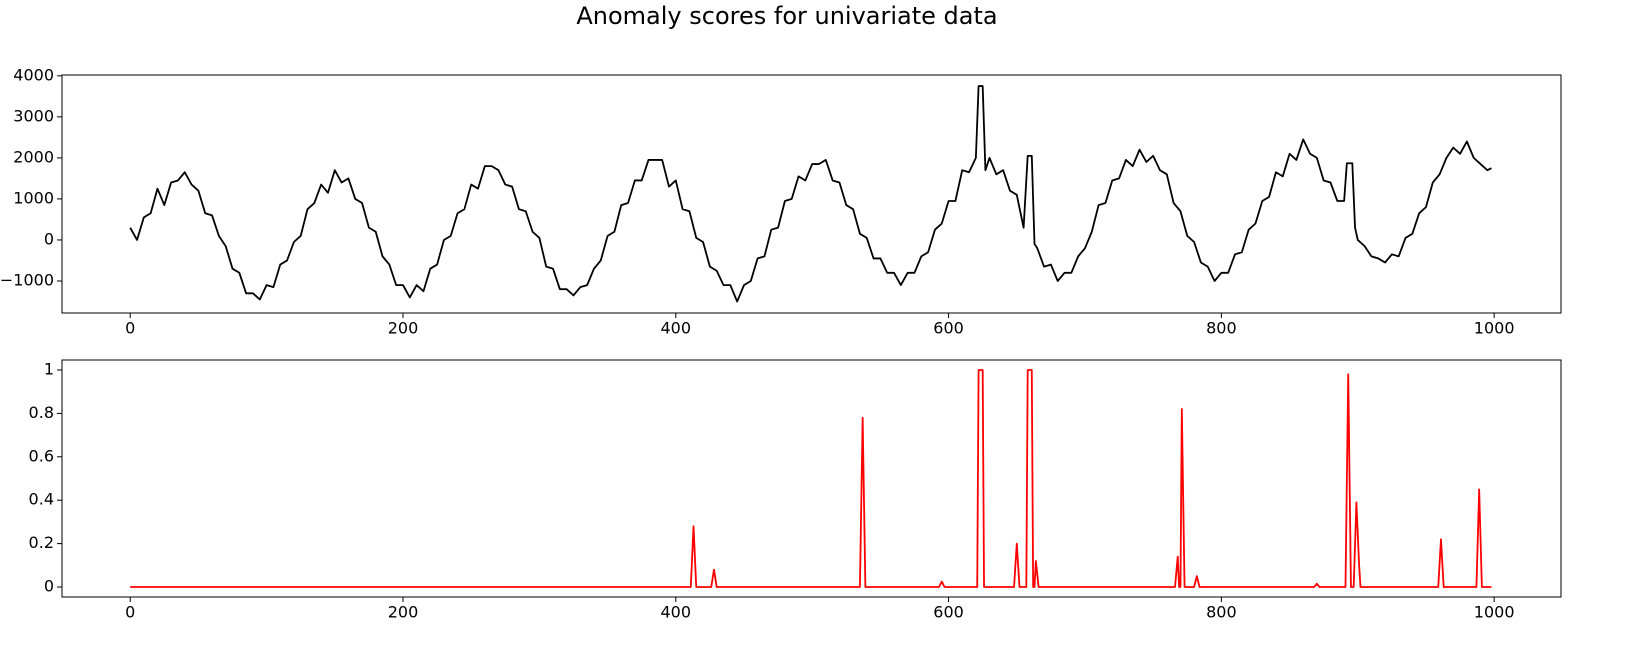  What do you see at coordinates (41, 542) in the screenshot?
I see `y-tick-label: 0.2` at bounding box center [41, 542].